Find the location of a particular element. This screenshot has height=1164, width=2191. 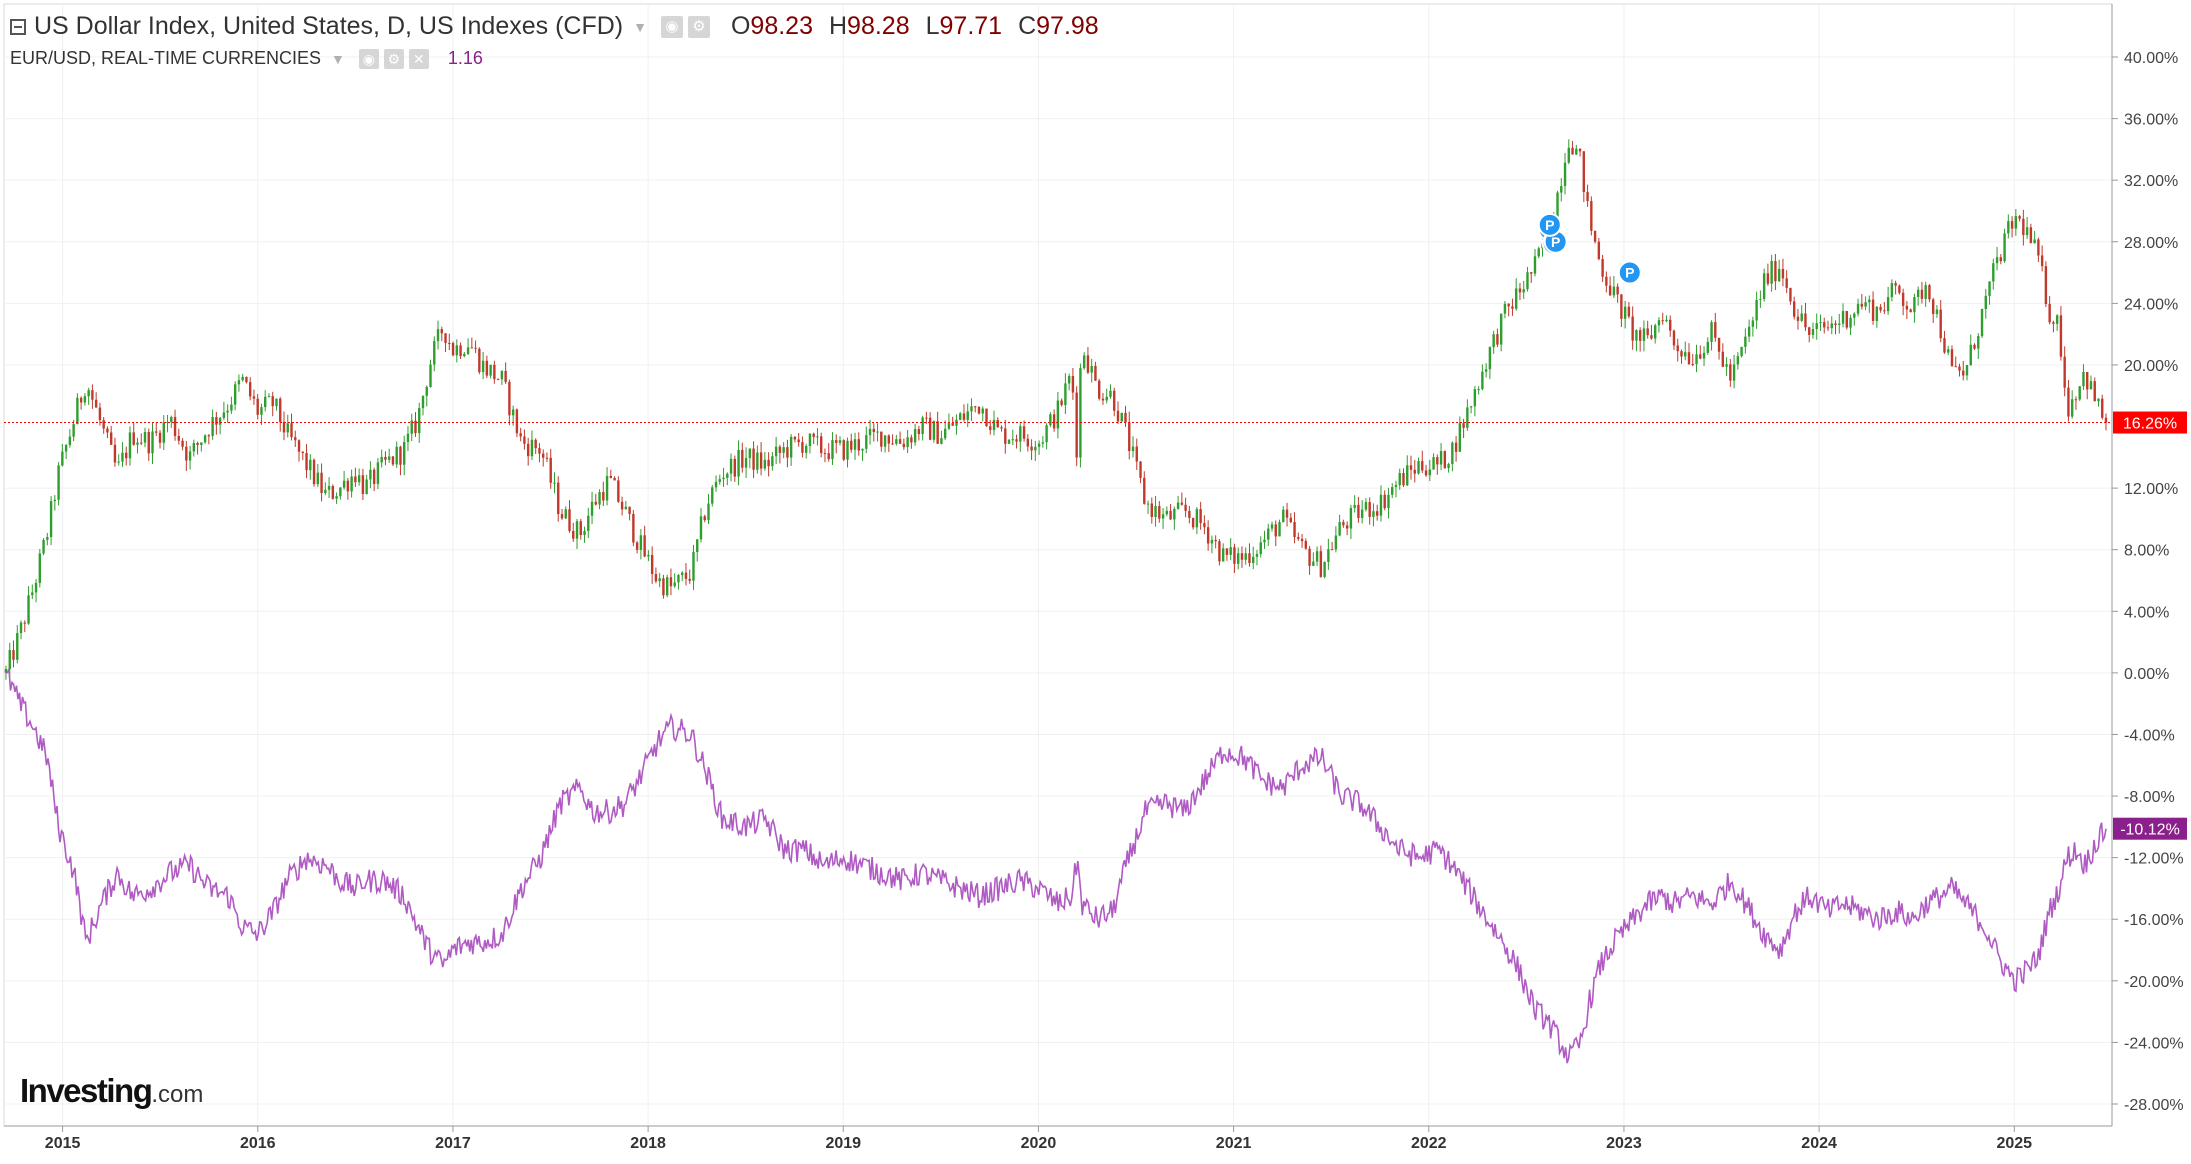

event-marker-circle is located at coordinates (1629, 272).